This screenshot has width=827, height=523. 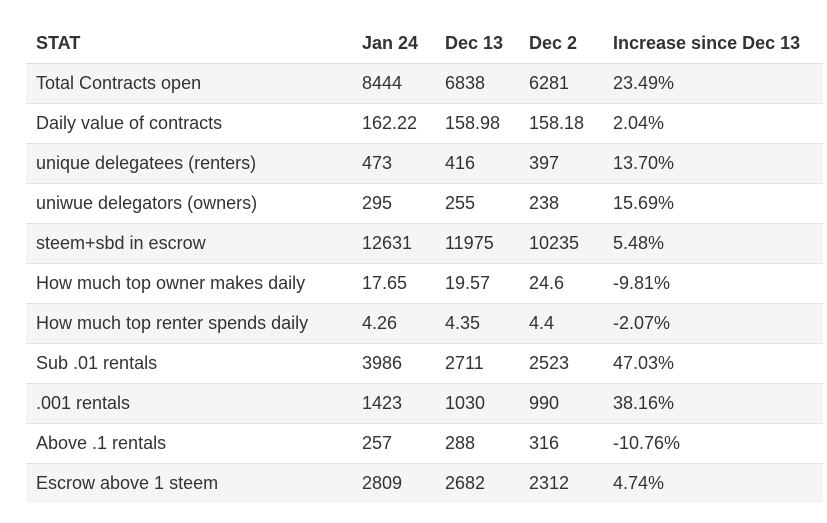 I want to click on cell-dec-13: 4.35, so click(x=477, y=323).